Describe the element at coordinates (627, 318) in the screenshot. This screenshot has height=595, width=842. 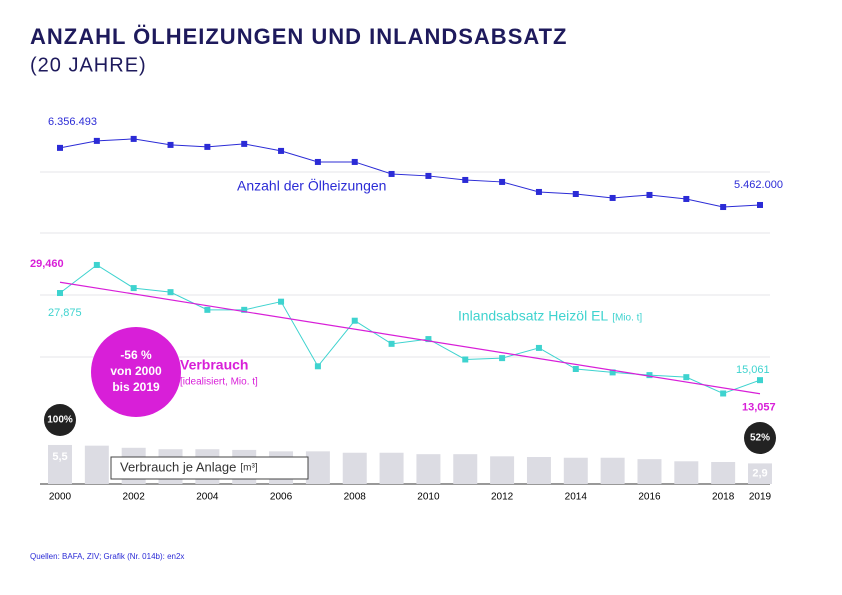
I see `series-unit: [Mio. t]` at that location.